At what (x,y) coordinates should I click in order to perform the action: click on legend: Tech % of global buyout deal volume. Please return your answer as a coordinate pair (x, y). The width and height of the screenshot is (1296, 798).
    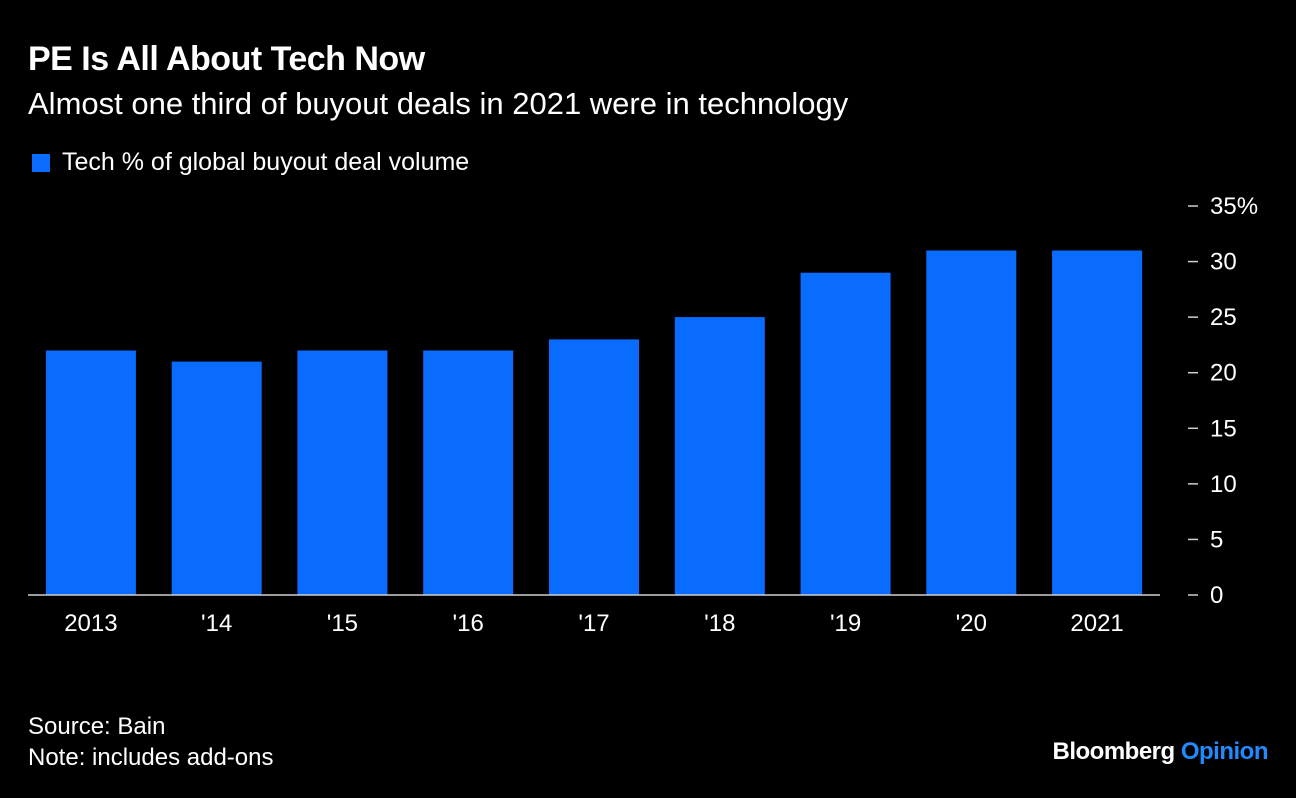
    Looking at the image, I should click on (250, 162).